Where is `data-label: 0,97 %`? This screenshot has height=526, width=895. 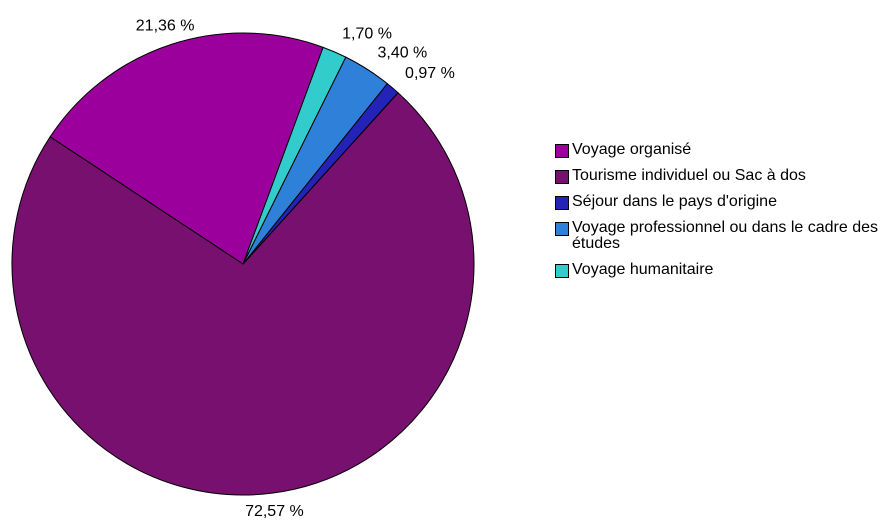 data-label: 0,97 % is located at coordinates (430, 73).